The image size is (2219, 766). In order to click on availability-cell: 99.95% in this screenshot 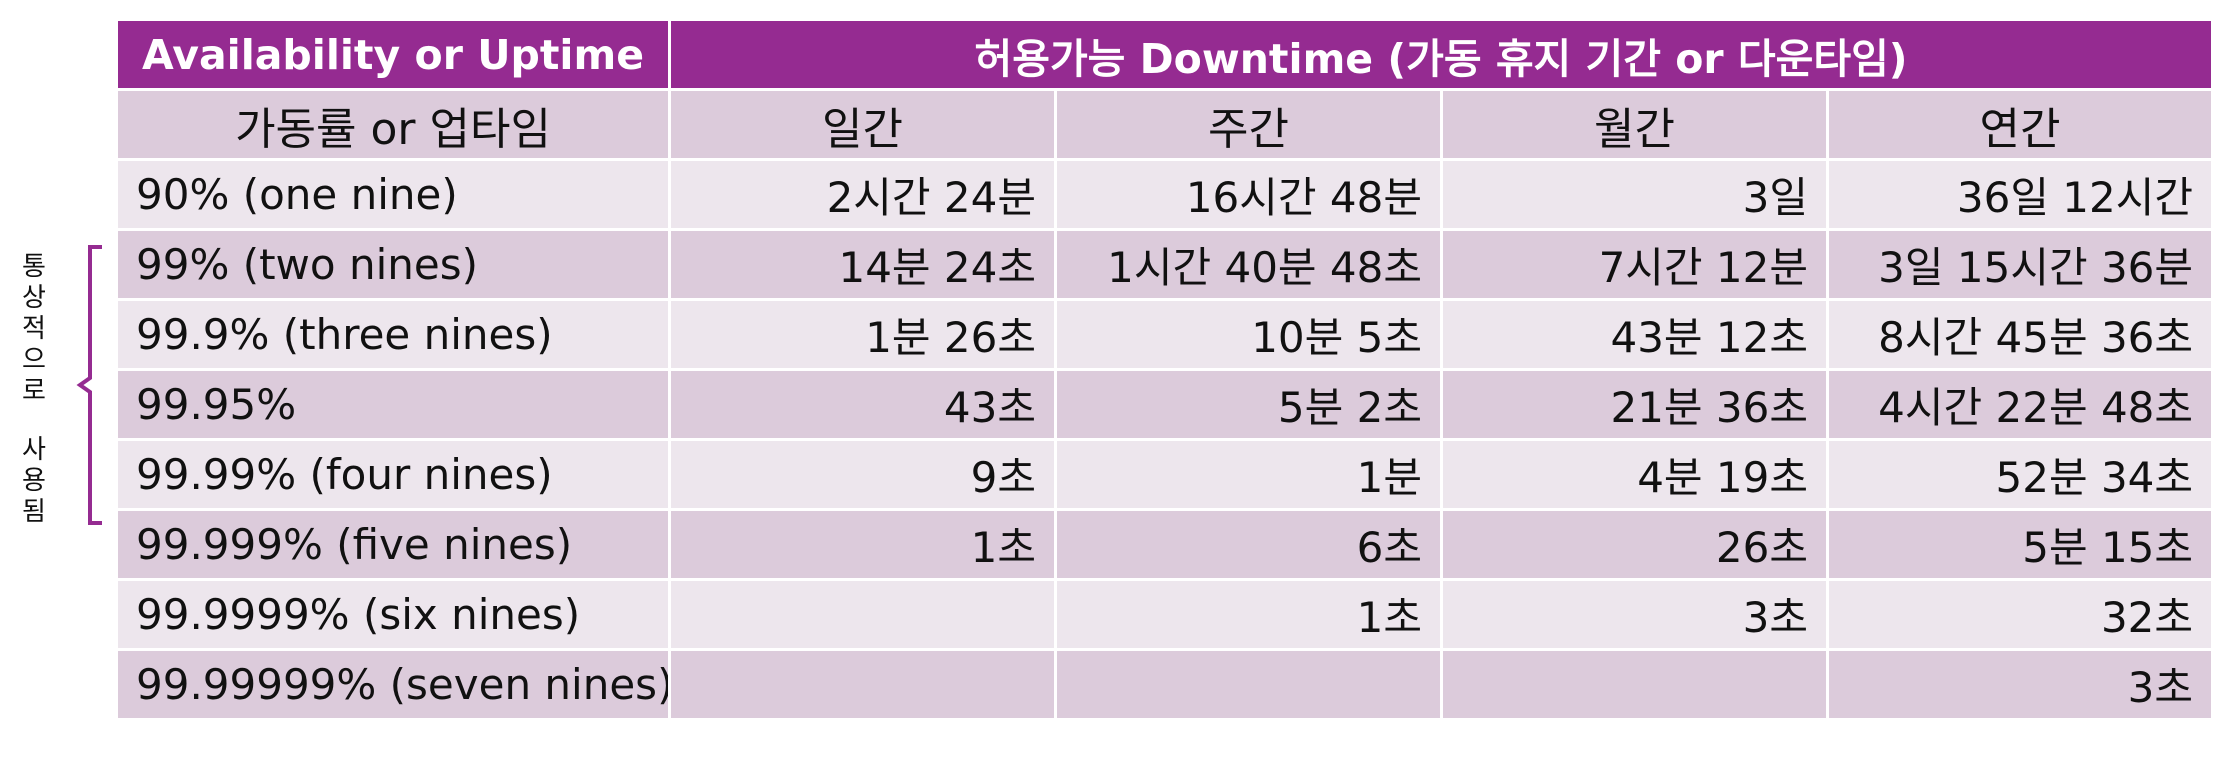, I will do `click(393, 404)`.